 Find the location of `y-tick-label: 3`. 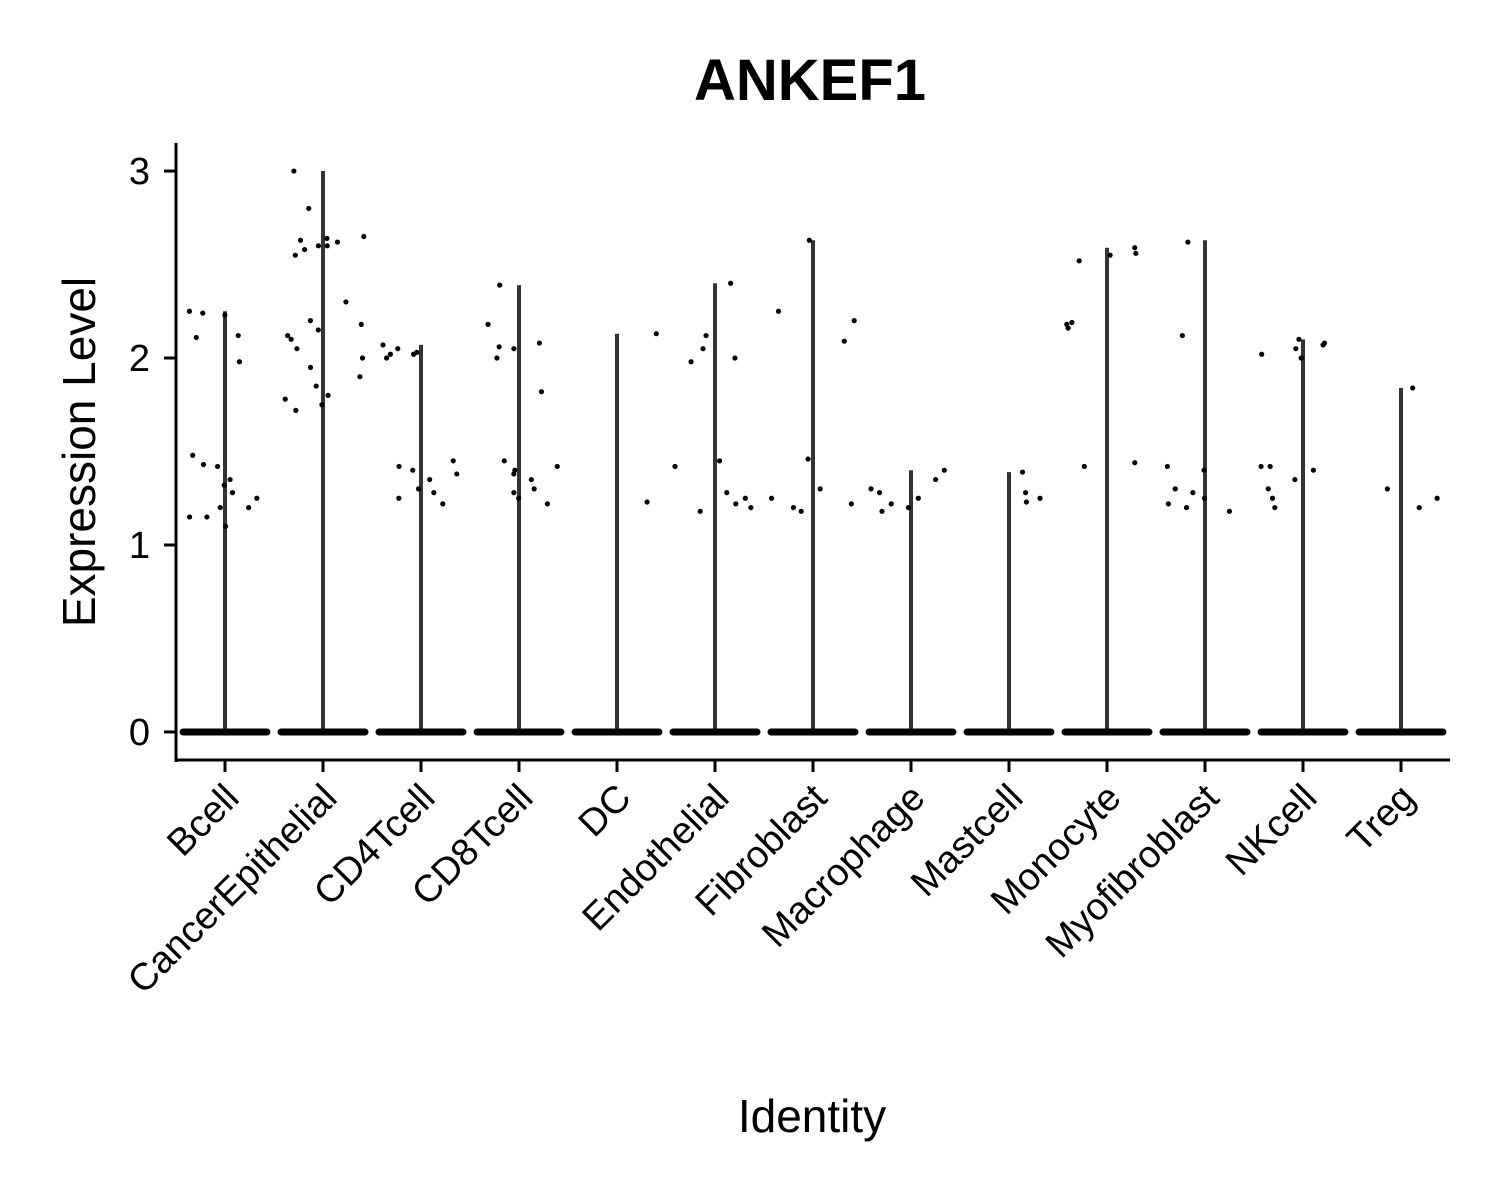

y-tick-label: 3 is located at coordinates (139, 172).